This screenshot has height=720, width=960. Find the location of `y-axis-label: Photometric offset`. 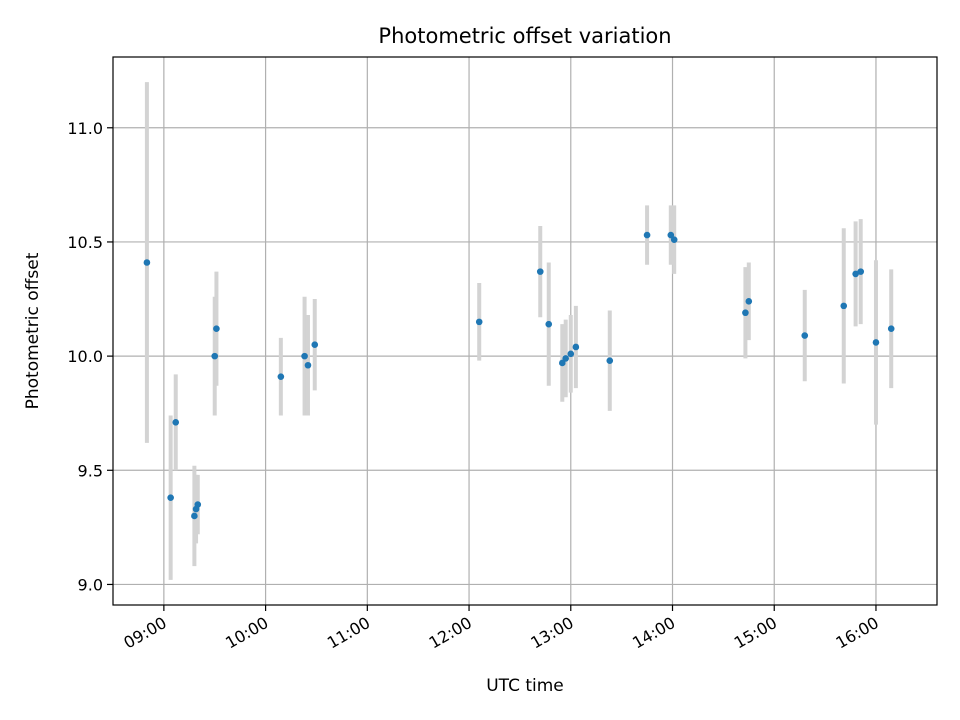

y-axis-label: Photometric offset is located at coordinates (33, 330).